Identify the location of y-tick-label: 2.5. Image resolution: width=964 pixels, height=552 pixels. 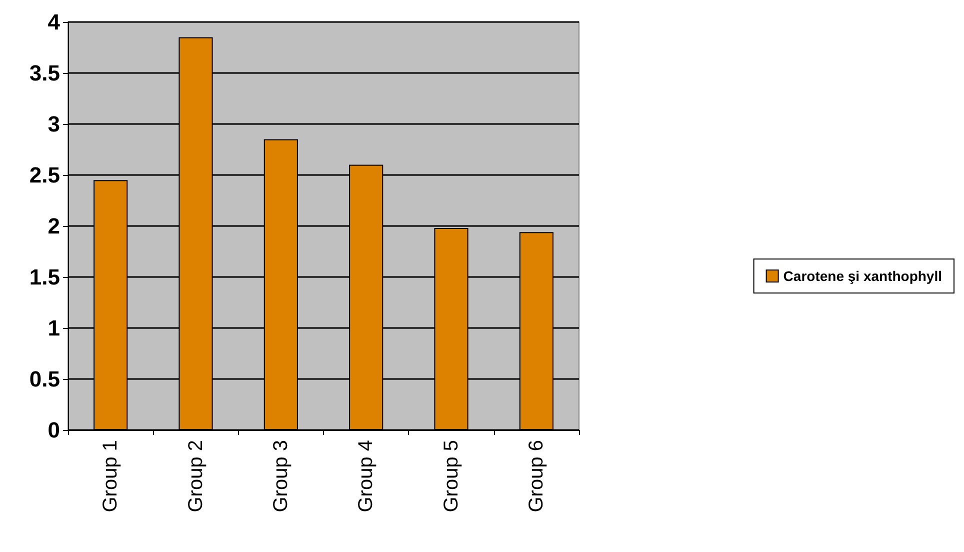
(44, 175).